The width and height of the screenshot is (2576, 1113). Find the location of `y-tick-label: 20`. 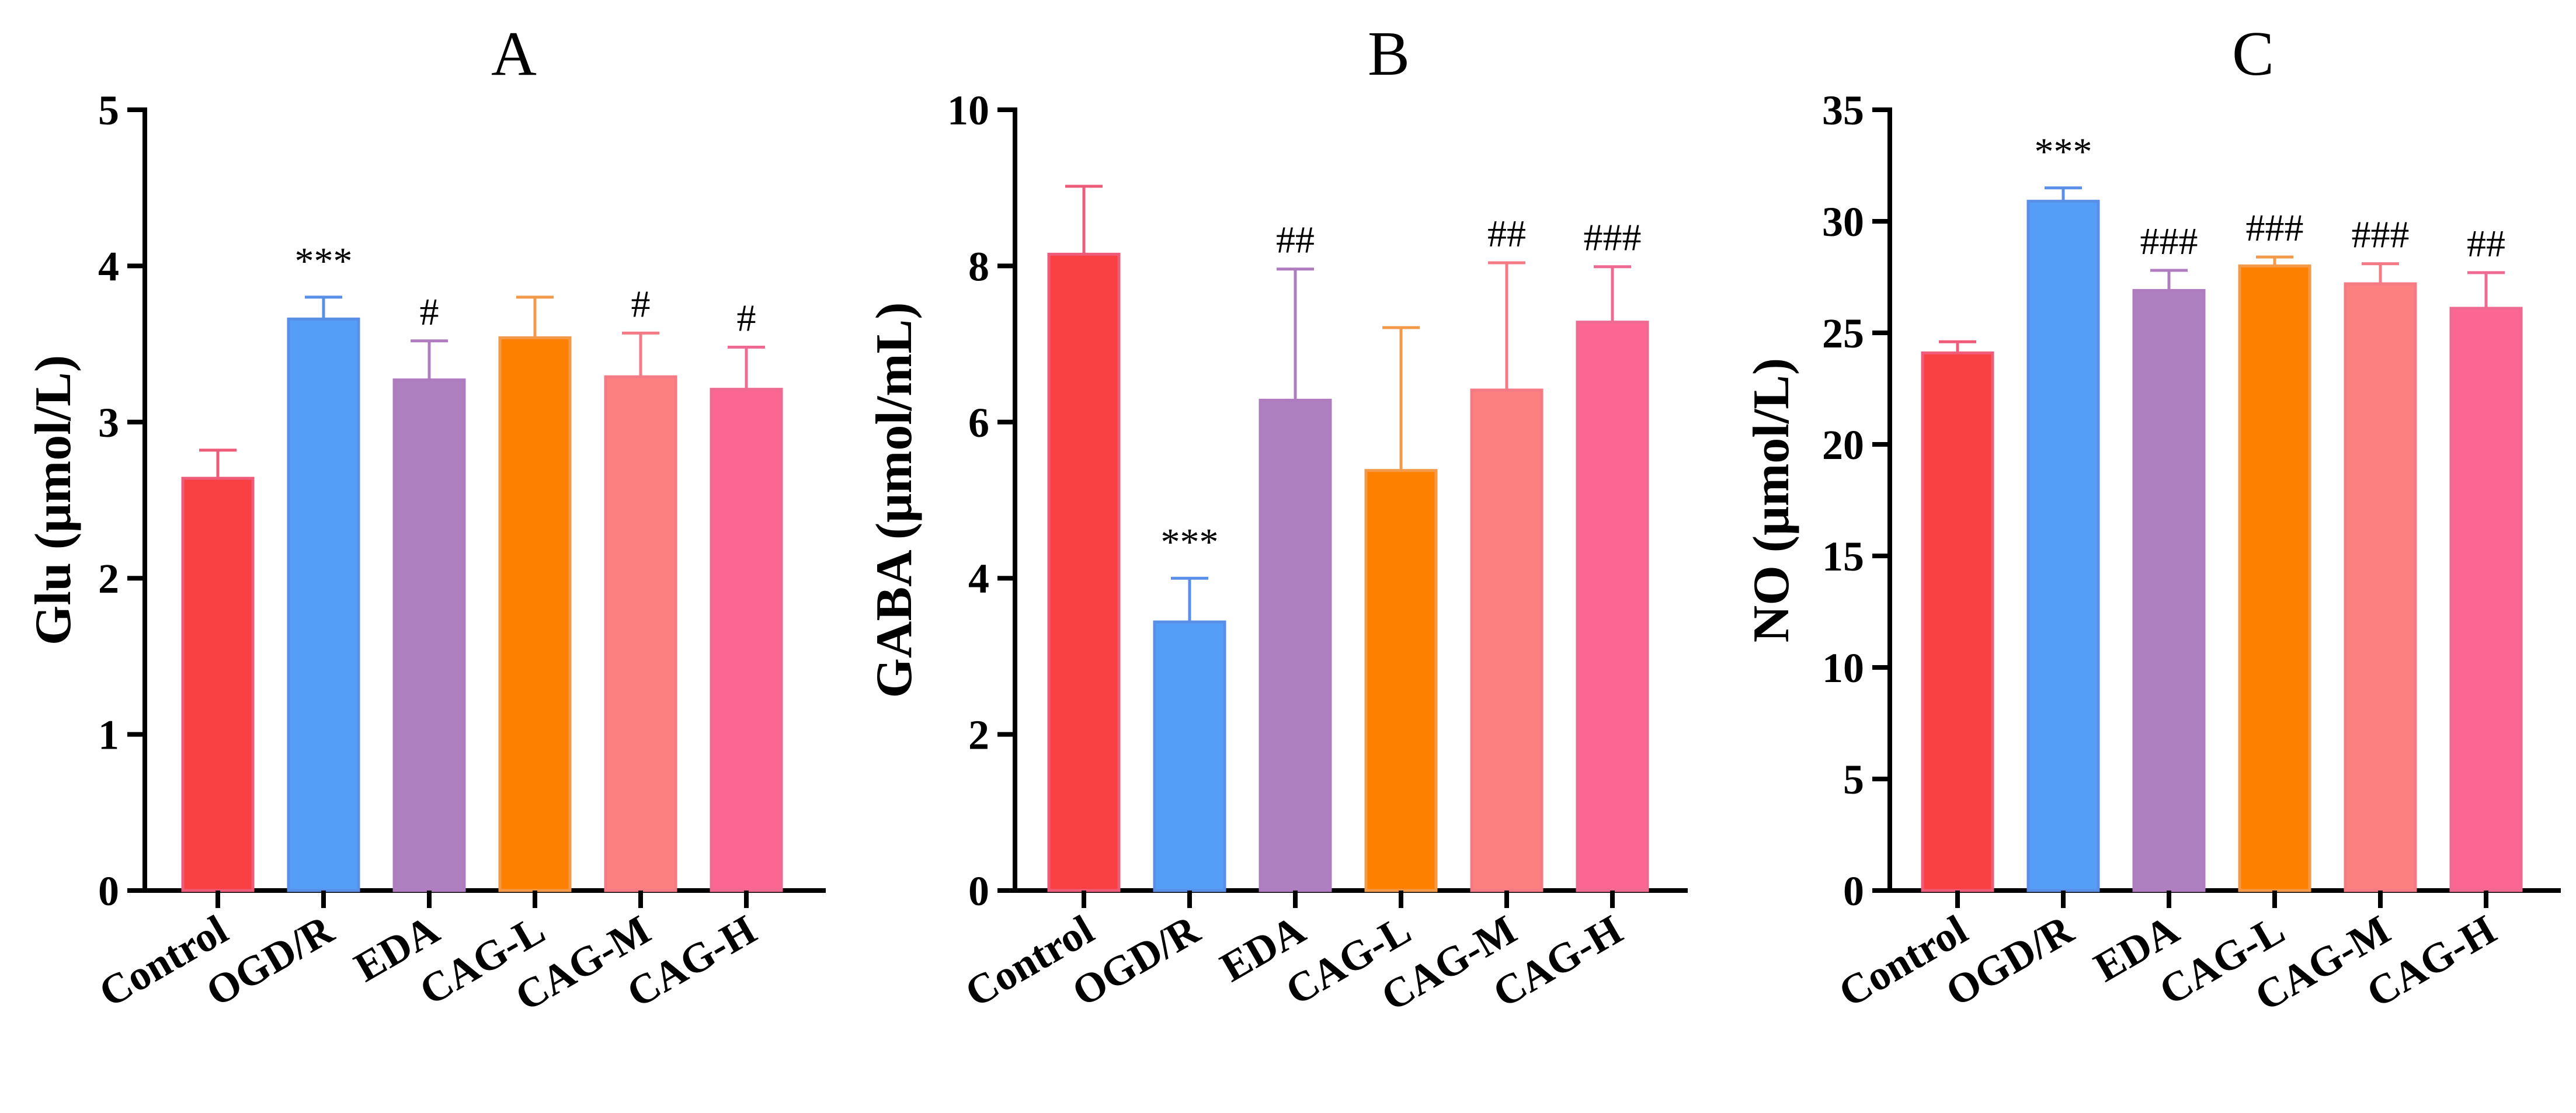

y-tick-label: 20 is located at coordinates (1843, 445).